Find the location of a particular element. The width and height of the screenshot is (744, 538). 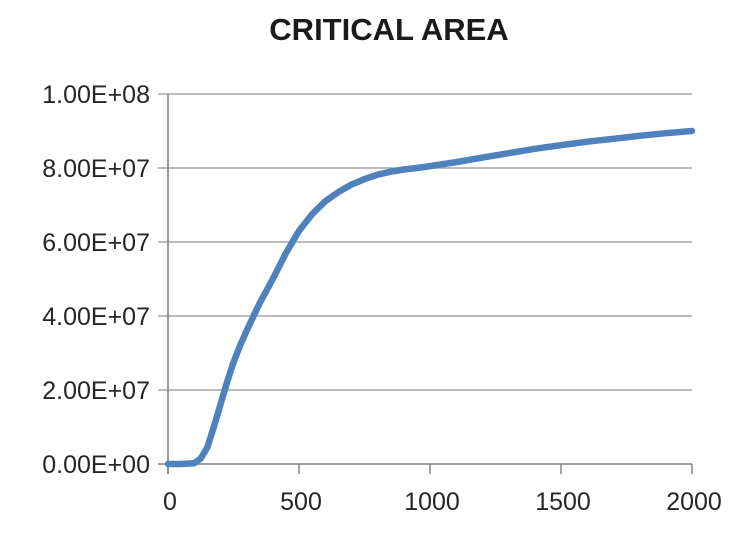

x-tick-label: 0 is located at coordinates (170, 502).